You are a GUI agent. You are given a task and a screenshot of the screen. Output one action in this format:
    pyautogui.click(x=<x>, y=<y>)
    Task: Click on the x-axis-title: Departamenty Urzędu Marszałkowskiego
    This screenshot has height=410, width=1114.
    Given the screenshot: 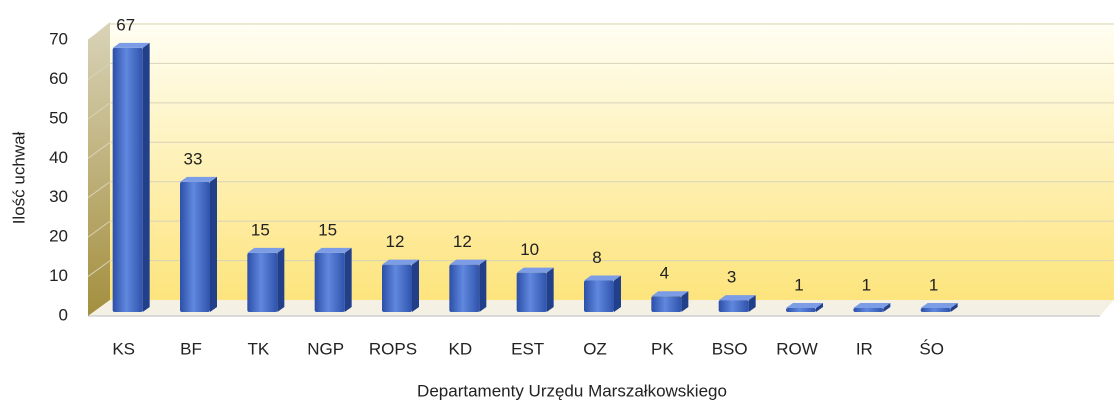 What is the action you would take?
    pyautogui.click(x=572, y=390)
    